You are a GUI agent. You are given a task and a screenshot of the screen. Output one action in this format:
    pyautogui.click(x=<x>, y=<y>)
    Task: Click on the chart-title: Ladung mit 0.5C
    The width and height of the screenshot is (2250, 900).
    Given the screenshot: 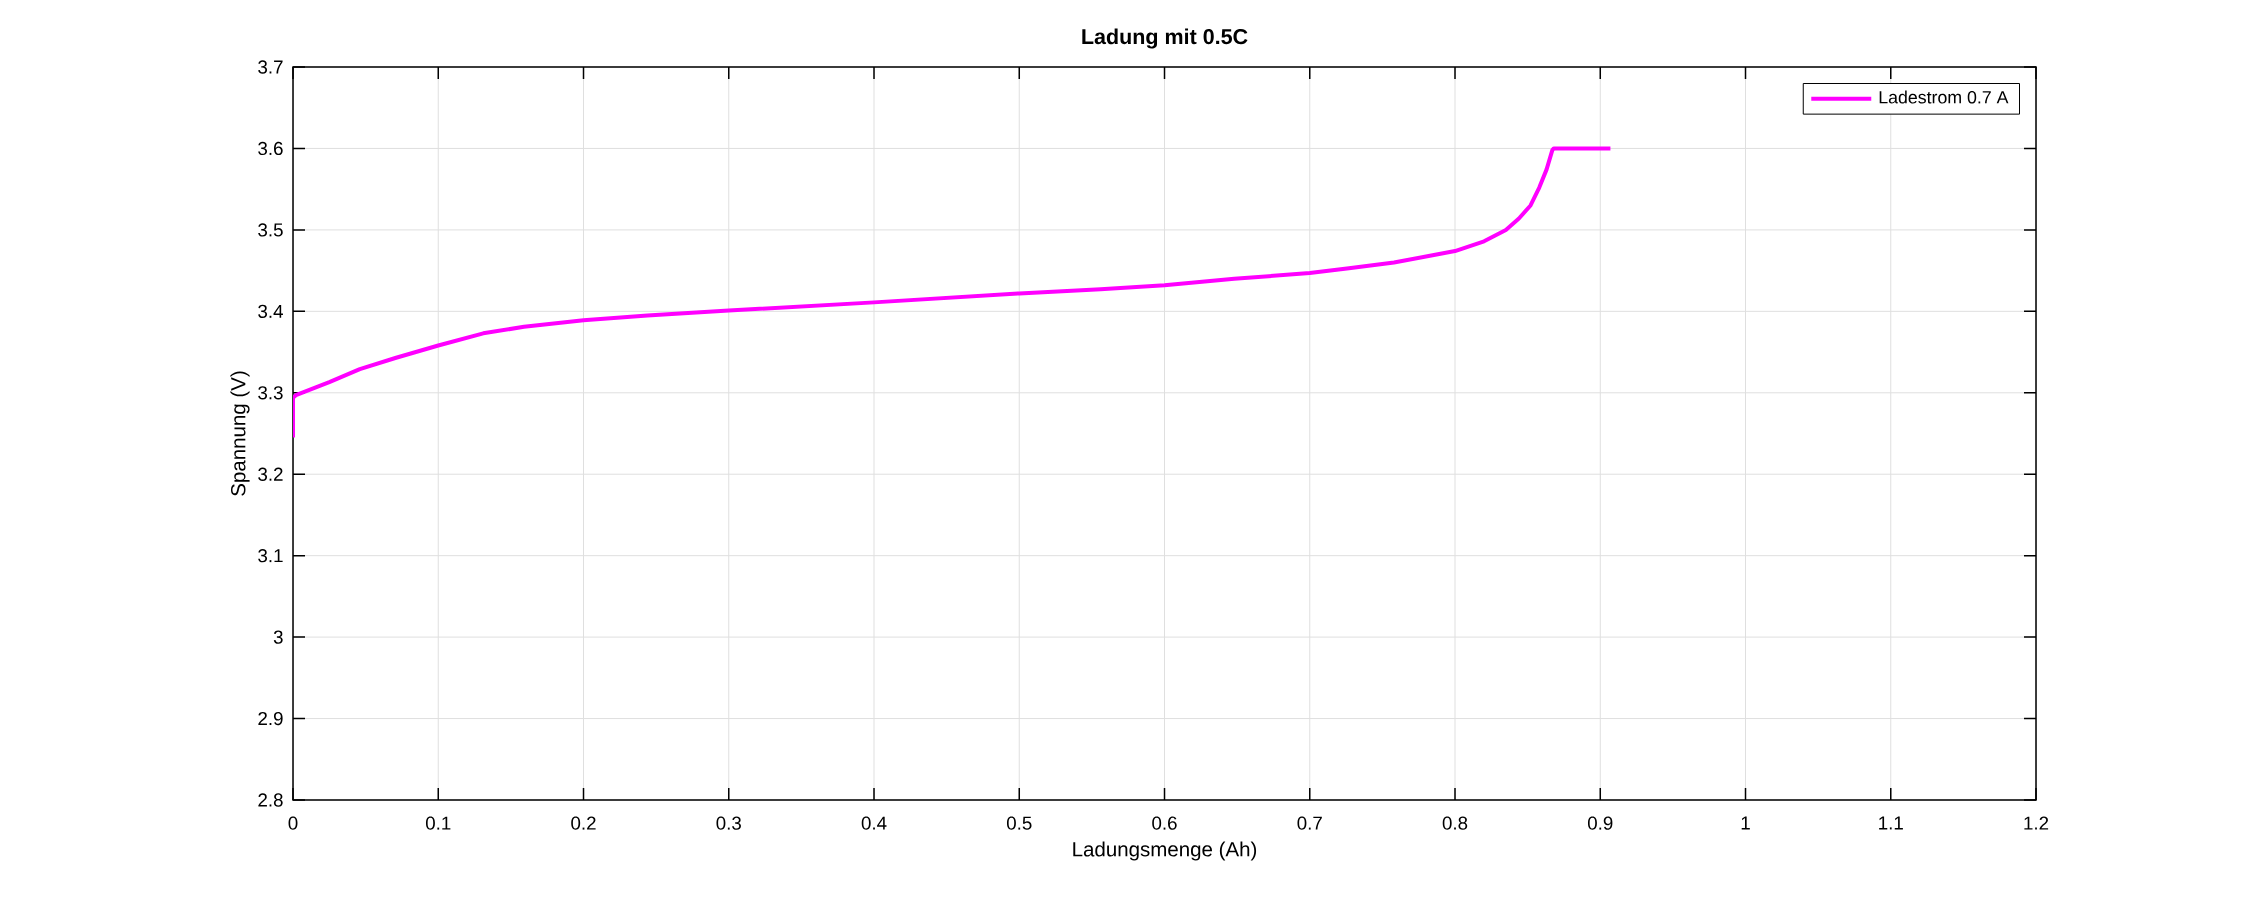 What is the action you would take?
    pyautogui.click(x=1165, y=38)
    